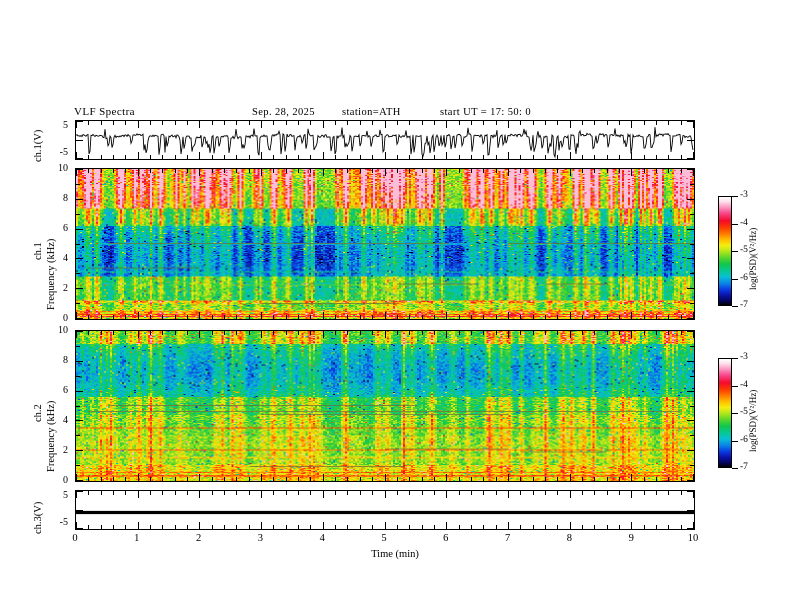  Describe the element at coordinates (75, 538) in the screenshot. I see `x-tick-0: 0` at that location.